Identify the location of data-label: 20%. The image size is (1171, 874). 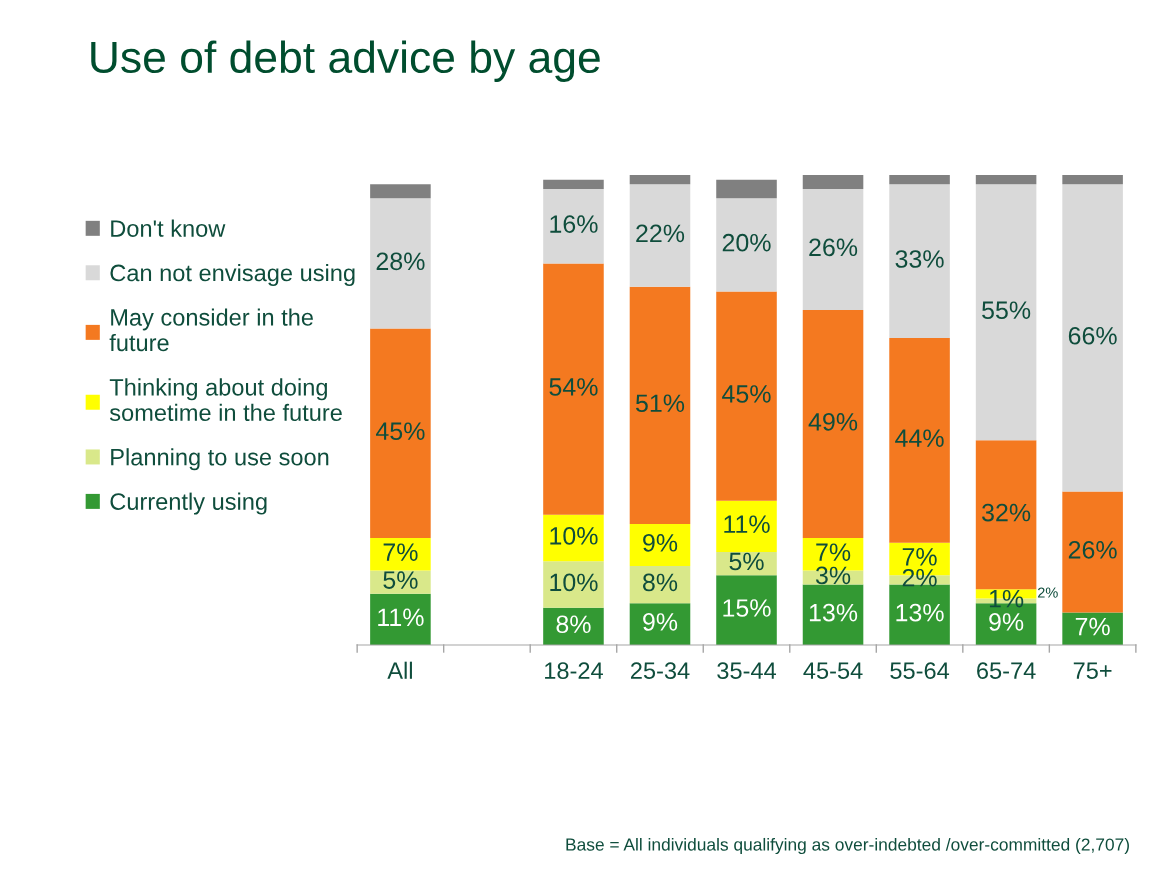
(746, 242).